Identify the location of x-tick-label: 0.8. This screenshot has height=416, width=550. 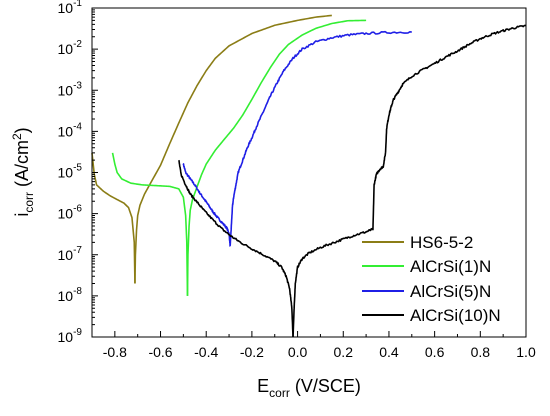
(481, 352).